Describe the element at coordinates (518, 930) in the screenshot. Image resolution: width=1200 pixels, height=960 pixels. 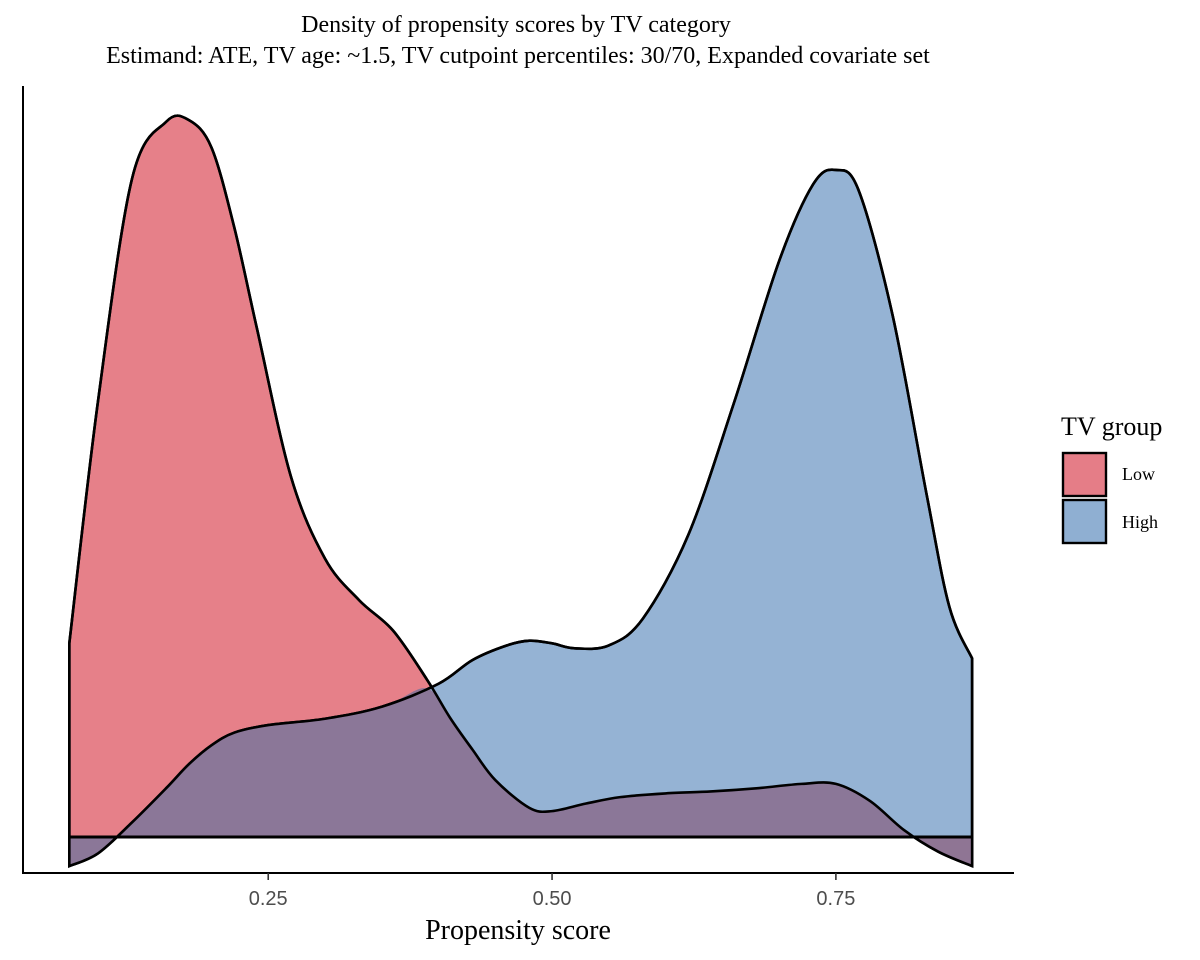
I see `x-axis-label: Propensity score` at that location.